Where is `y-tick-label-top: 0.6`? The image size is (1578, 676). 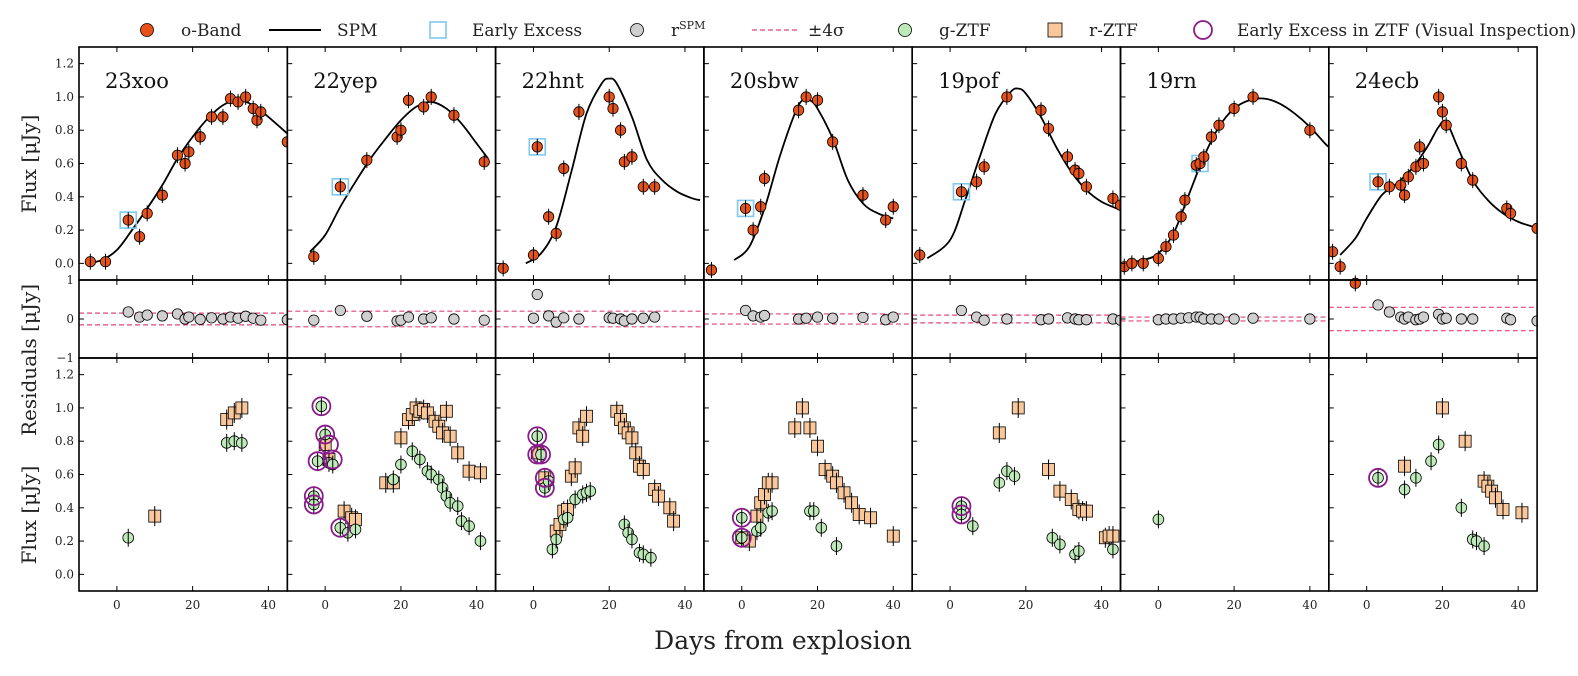 y-tick-label-top: 0.6 is located at coordinates (64, 164).